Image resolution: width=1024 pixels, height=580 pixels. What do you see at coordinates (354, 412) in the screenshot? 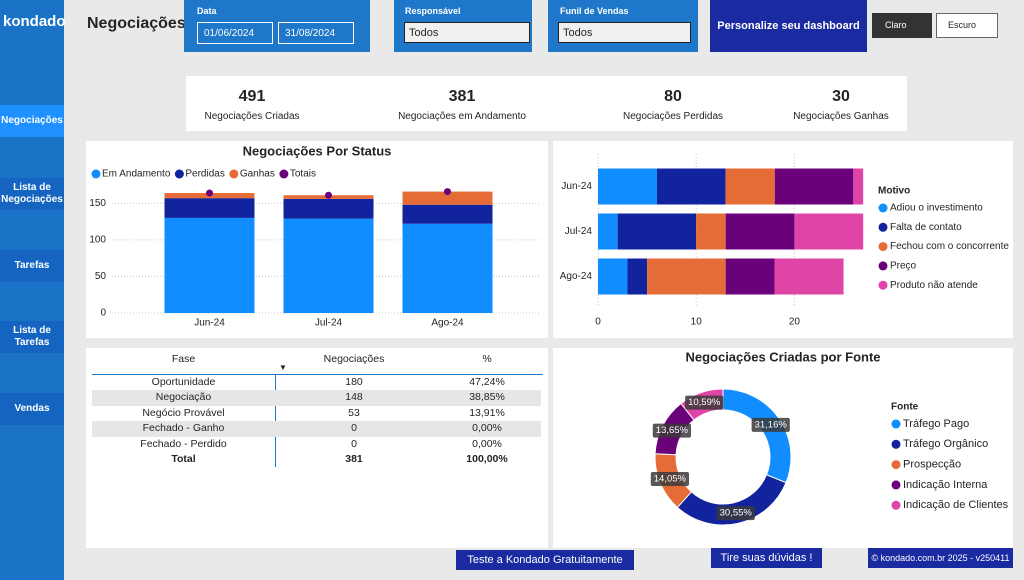
I see `table-cell: 53` at bounding box center [354, 412].